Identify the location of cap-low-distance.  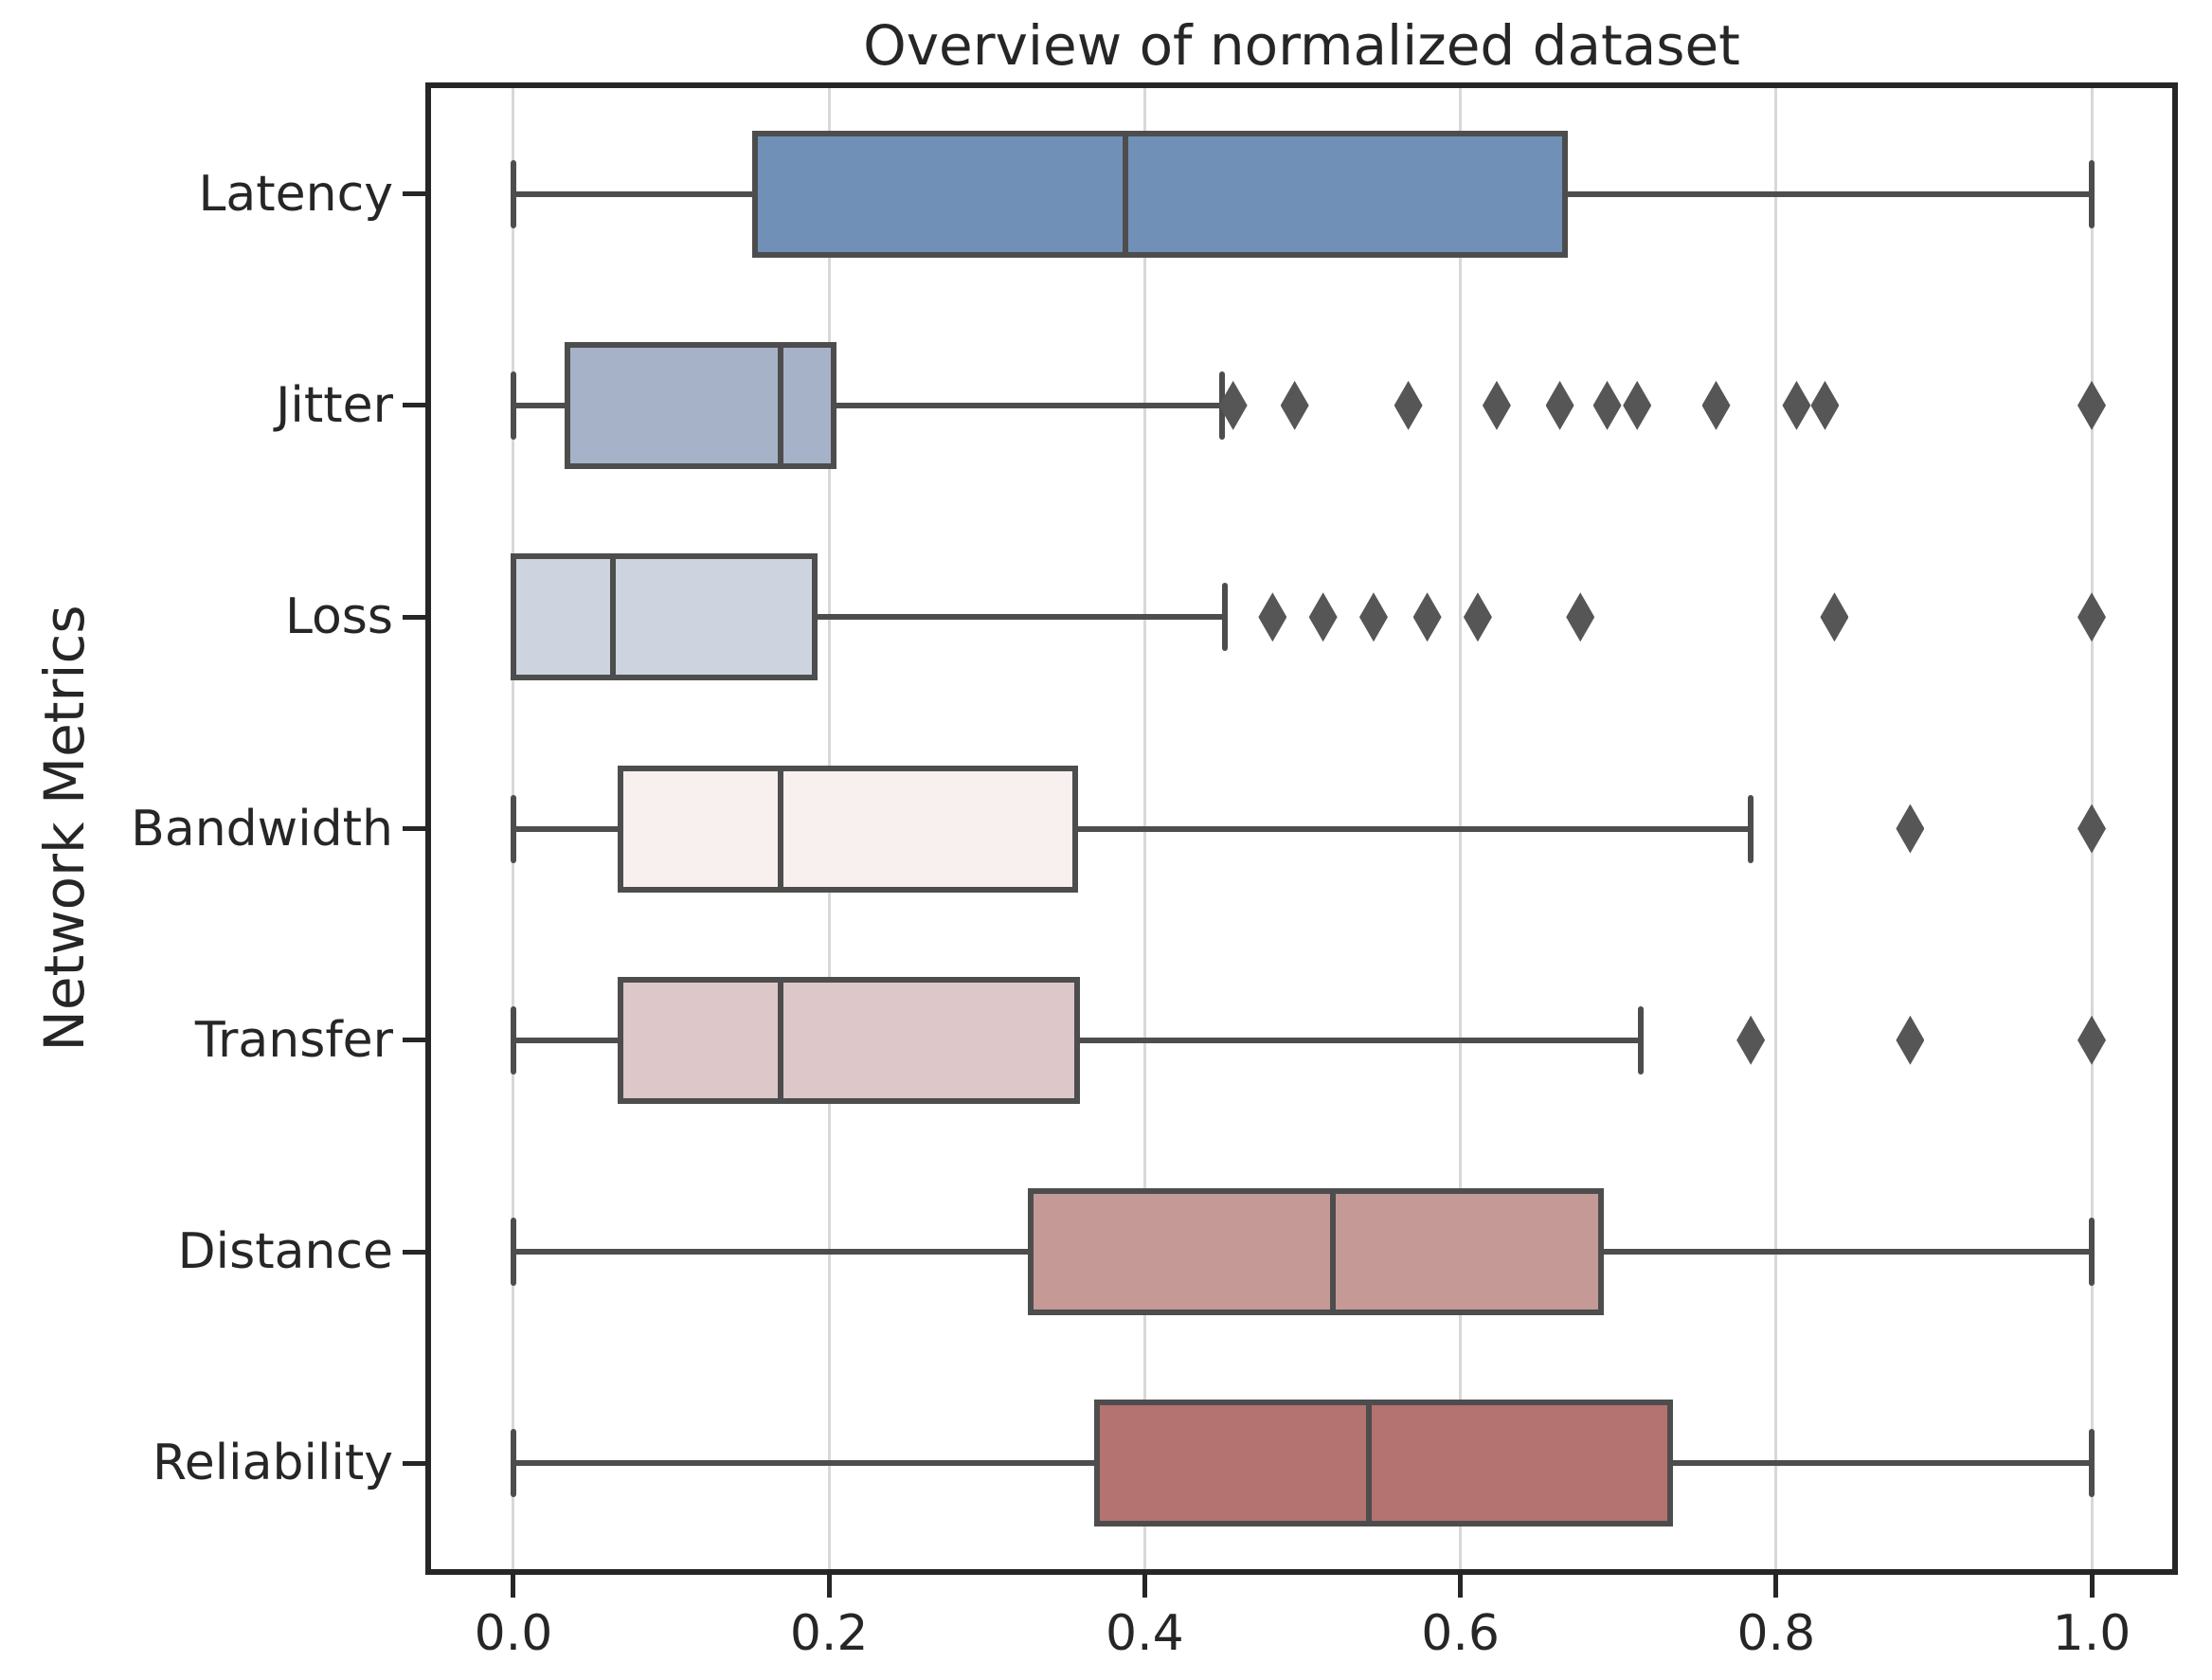
(513, 1252).